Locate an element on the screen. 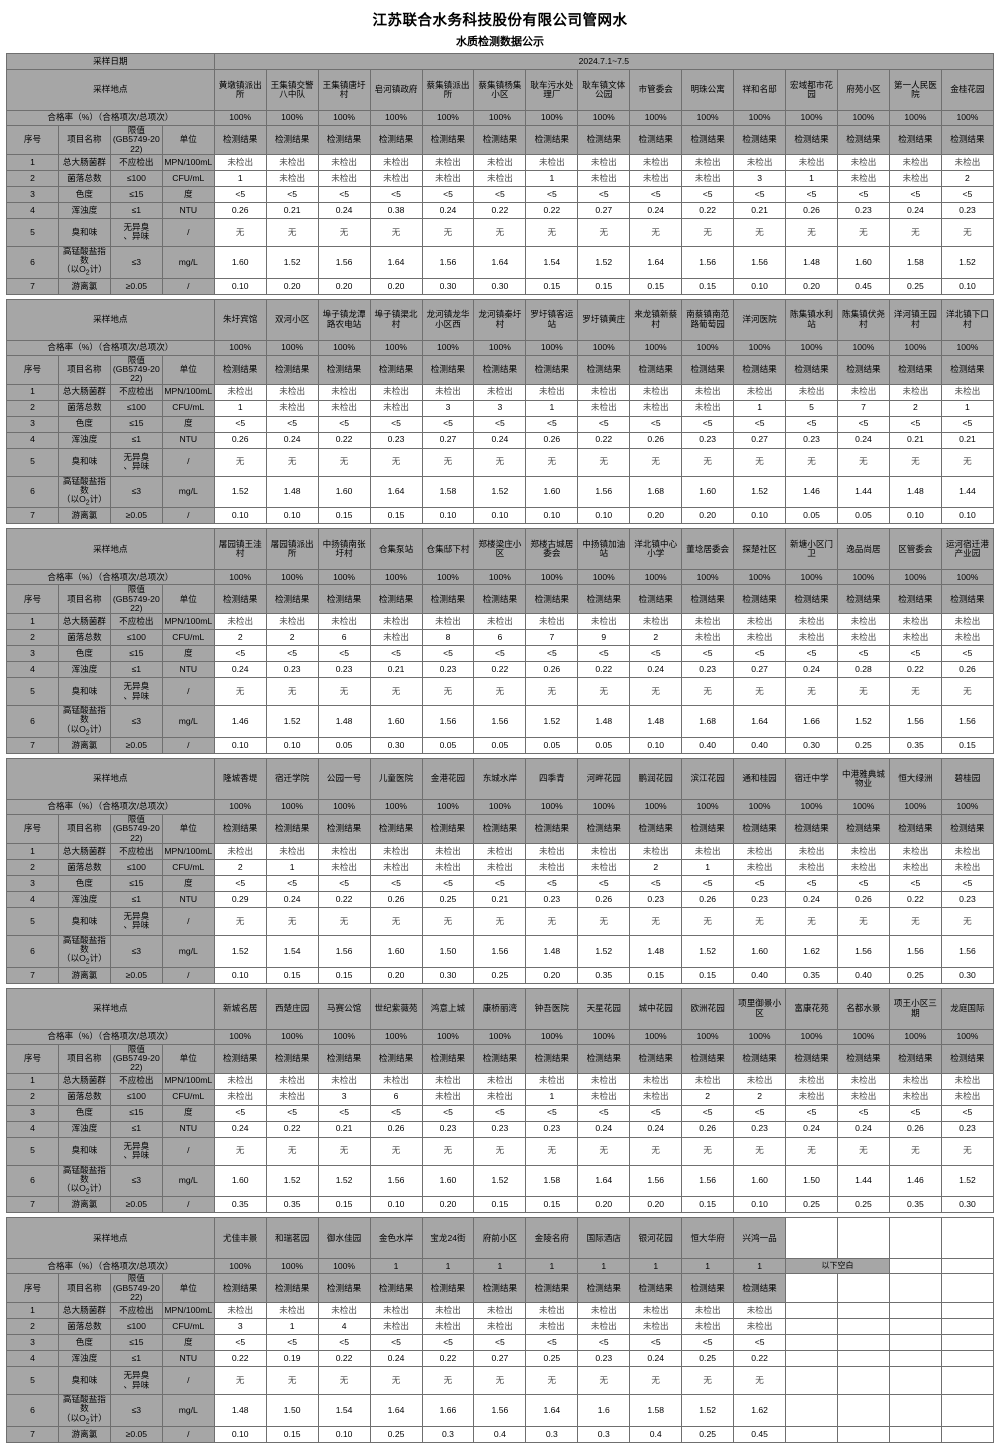  location-header: 宏域都市花园 is located at coordinates (811, 90).